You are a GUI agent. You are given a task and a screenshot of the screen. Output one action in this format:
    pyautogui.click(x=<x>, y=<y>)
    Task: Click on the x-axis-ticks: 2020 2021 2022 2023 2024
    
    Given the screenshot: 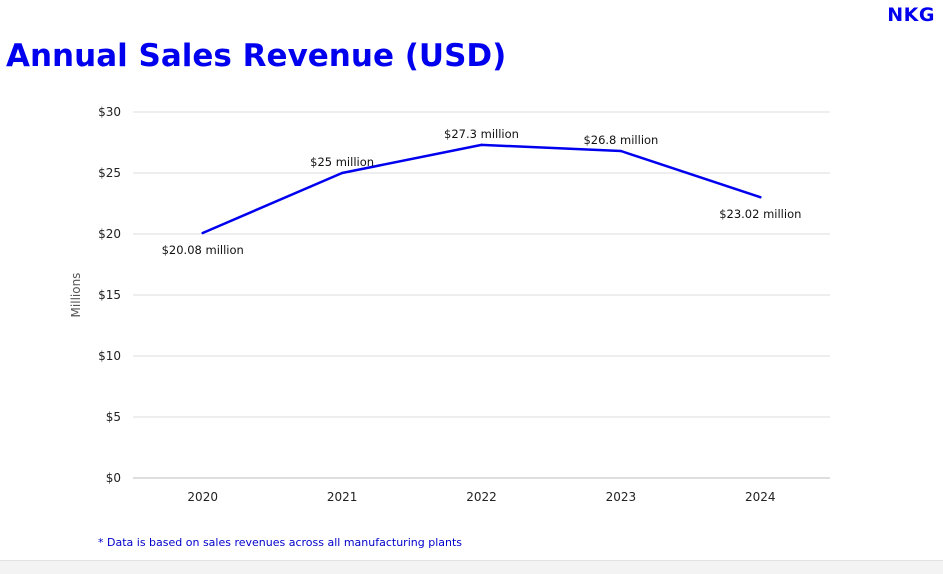 What is the action you would take?
    pyautogui.click(x=481, y=497)
    